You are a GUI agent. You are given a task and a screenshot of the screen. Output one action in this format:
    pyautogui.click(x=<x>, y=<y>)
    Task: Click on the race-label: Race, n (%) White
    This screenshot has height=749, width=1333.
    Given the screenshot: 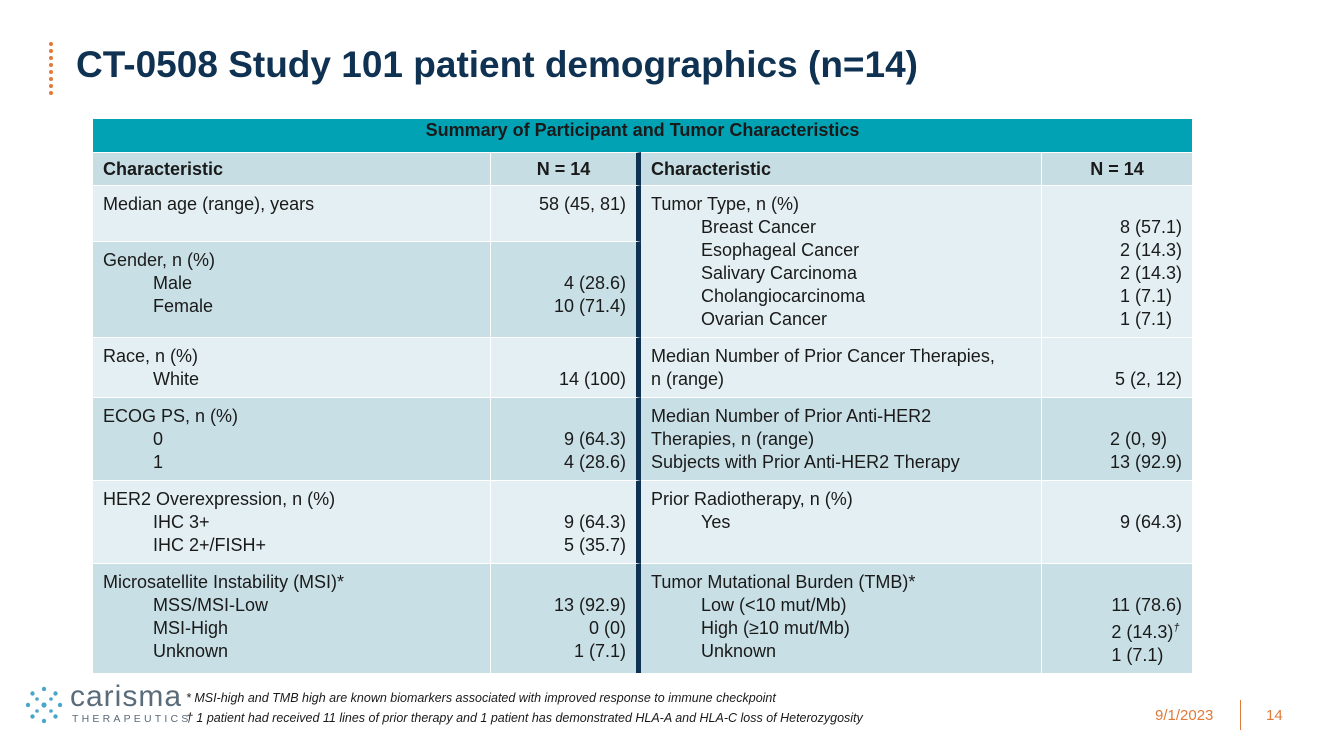 What is the action you would take?
    pyautogui.click(x=292, y=367)
    